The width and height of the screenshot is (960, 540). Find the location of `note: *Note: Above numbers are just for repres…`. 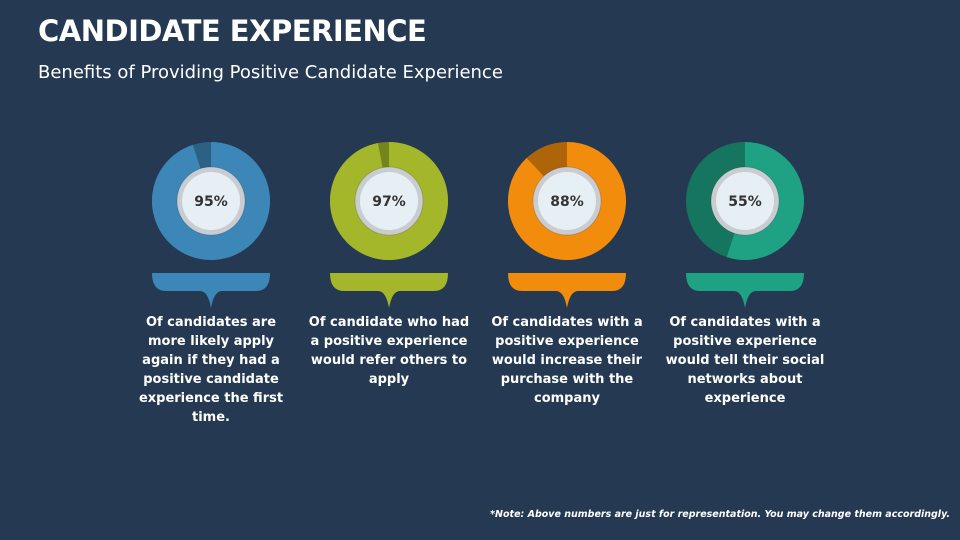

note: *Note: Above numbers are just for repres… is located at coordinates (720, 514).